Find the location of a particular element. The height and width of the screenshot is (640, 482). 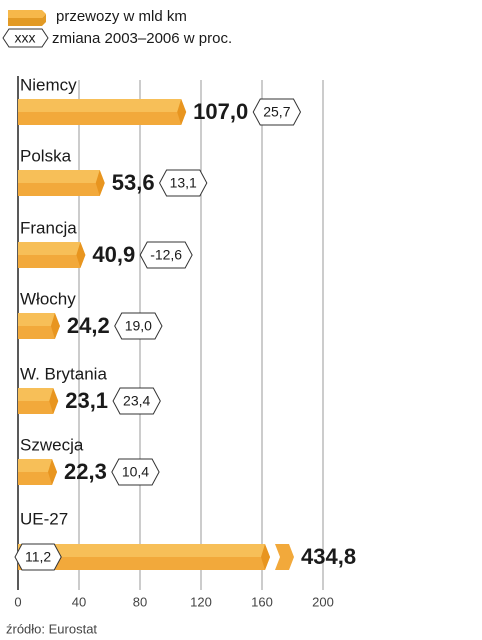

value-label: 434,8 is located at coordinates (328, 556).